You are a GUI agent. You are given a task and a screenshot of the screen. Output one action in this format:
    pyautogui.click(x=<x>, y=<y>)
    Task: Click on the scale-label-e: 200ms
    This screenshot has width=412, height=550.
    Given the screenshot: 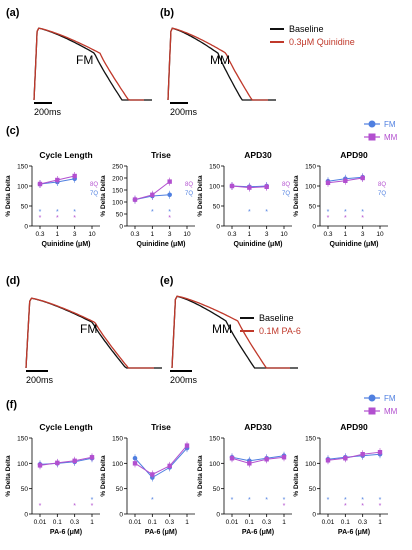 What is the action you would take?
    pyautogui.click(x=184, y=380)
    